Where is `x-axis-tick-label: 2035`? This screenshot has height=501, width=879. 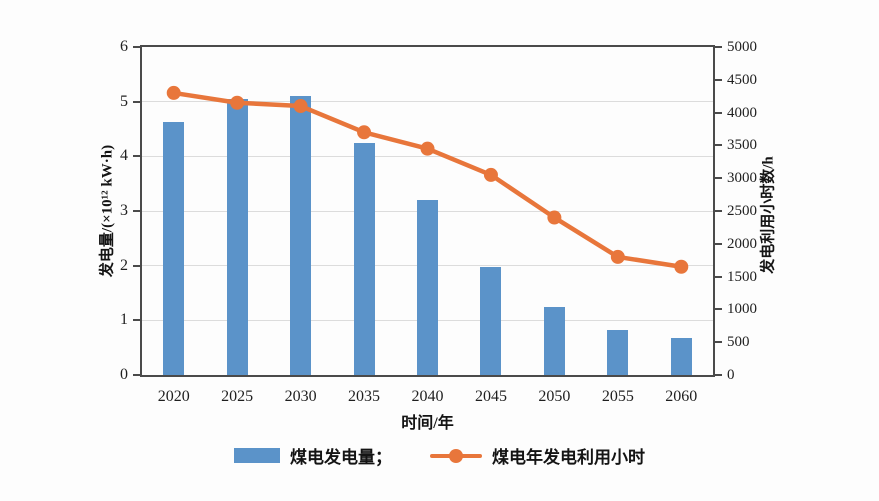 x-axis-tick-label: 2035 is located at coordinates (364, 396).